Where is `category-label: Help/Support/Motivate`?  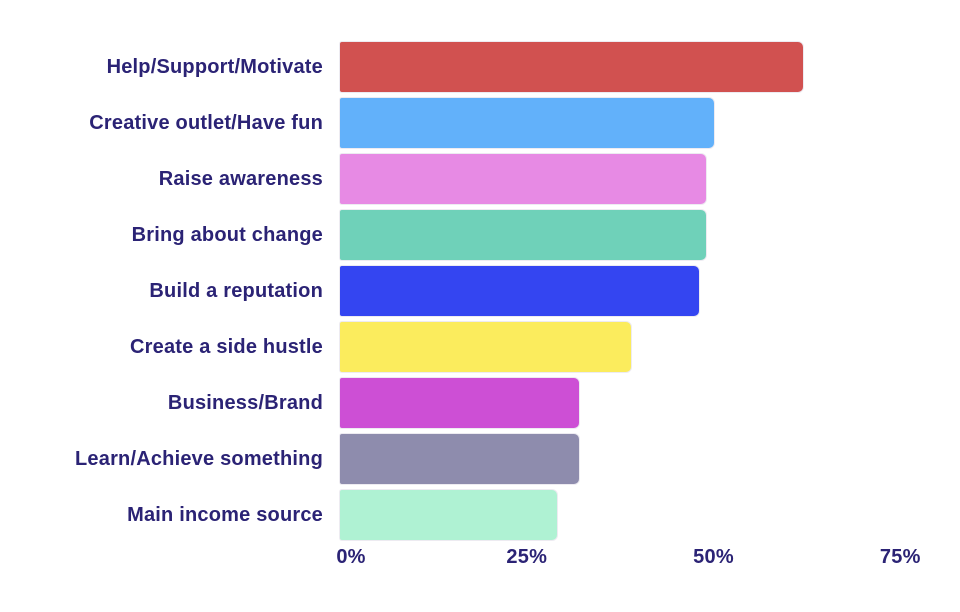
category-label: Help/Support/Motivate is located at coordinates (214, 66).